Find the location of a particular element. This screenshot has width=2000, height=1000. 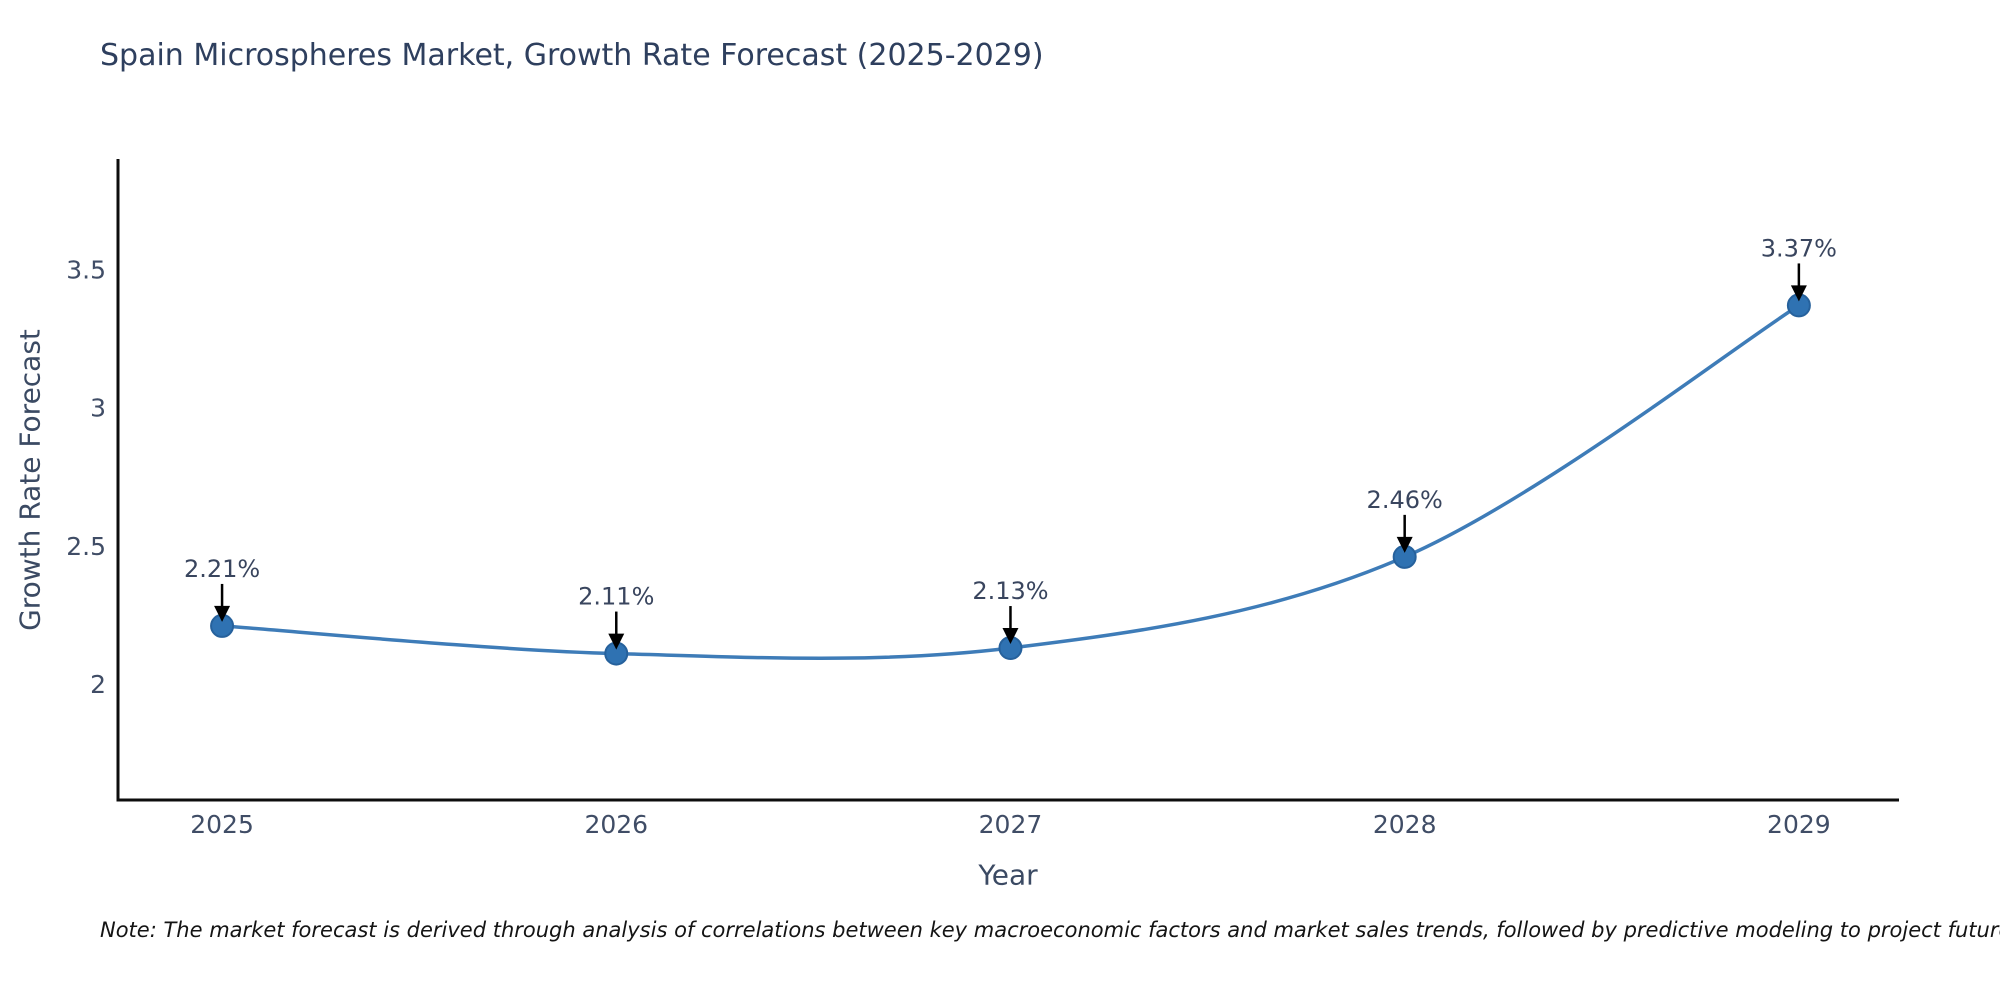

y-tick-label: 2.5 is located at coordinates (86, 546).